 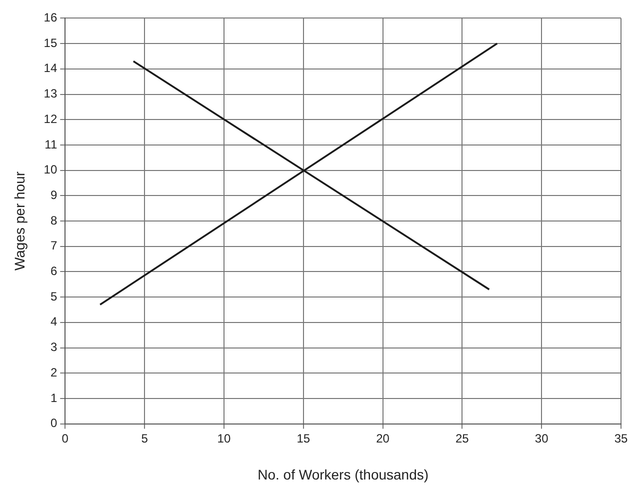 What do you see at coordinates (51, 17) in the screenshot?
I see `y-tick-label: 16` at bounding box center [51, 17].